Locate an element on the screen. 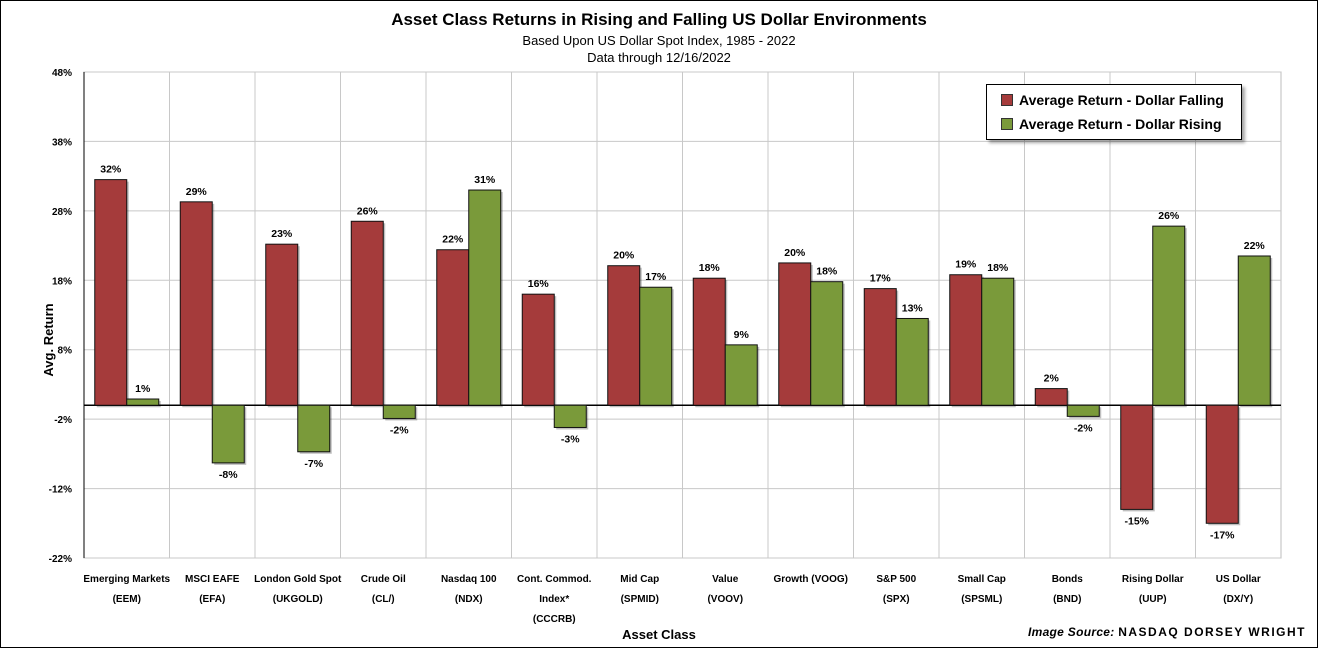 The width and height of the screenshot is (1318, 648). y-tick-label: -12% is located at coordinates (60, 490).